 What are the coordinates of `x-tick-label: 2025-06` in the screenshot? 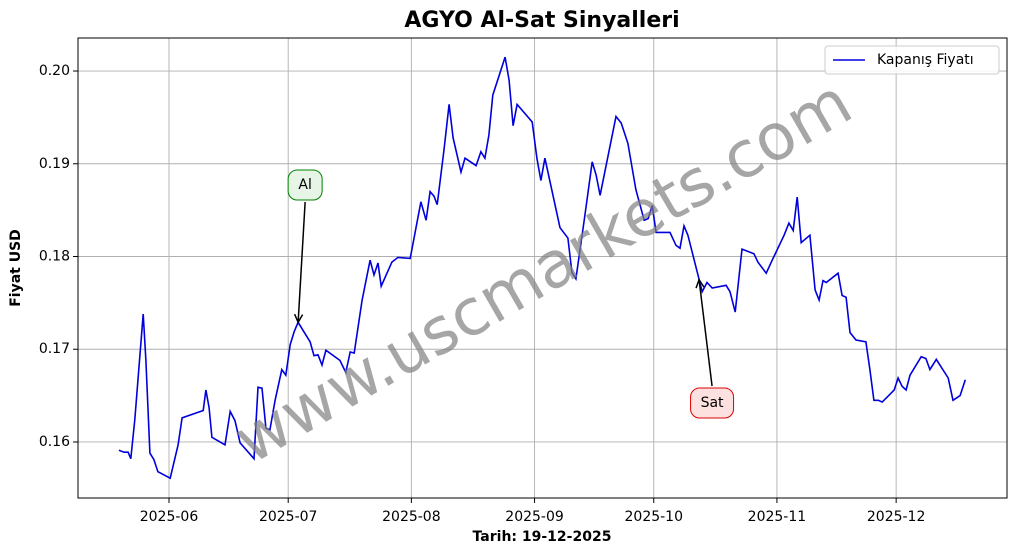 It's located at (169, 517).